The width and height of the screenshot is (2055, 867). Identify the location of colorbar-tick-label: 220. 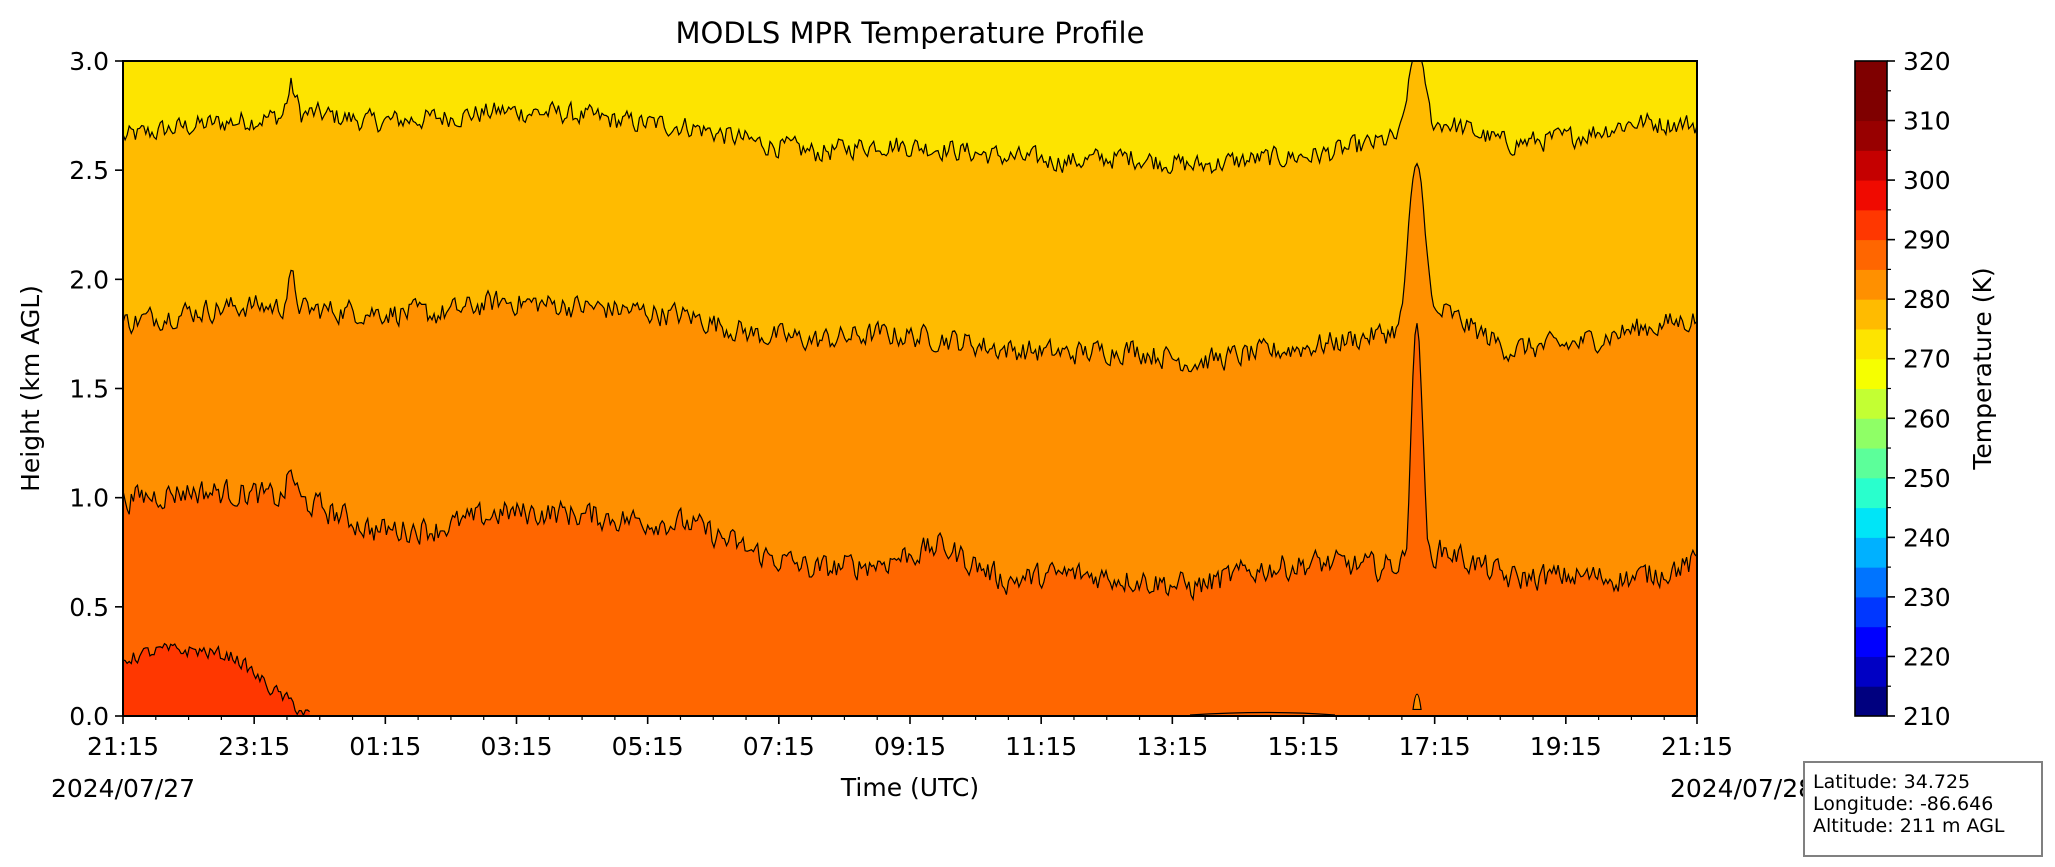
(1927, 656).